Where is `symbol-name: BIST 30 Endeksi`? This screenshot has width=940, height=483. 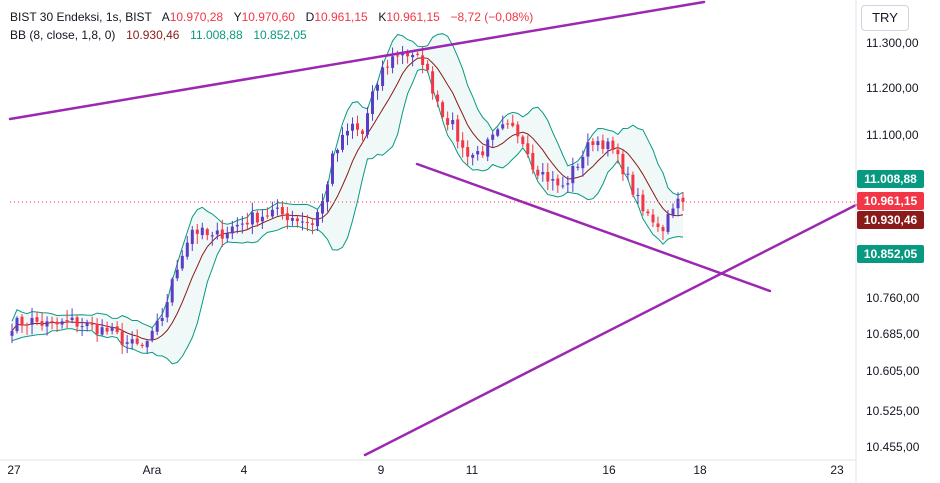 symbol-name: BIST 30 Endeksi is located at coordinates (55, 17).